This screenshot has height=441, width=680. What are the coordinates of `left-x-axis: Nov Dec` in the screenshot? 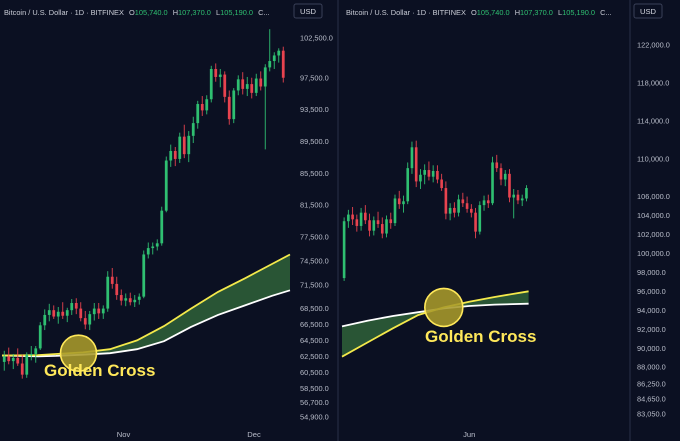 It's located at (189, 434).